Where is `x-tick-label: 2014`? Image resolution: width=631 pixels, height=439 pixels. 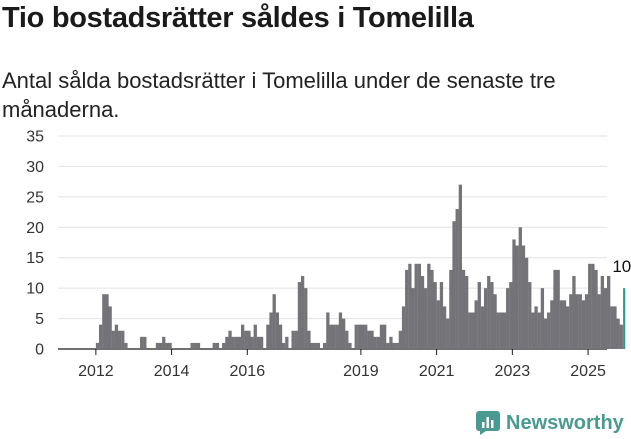
x-tick-label: 2014 is located at coordinates (172, 371).